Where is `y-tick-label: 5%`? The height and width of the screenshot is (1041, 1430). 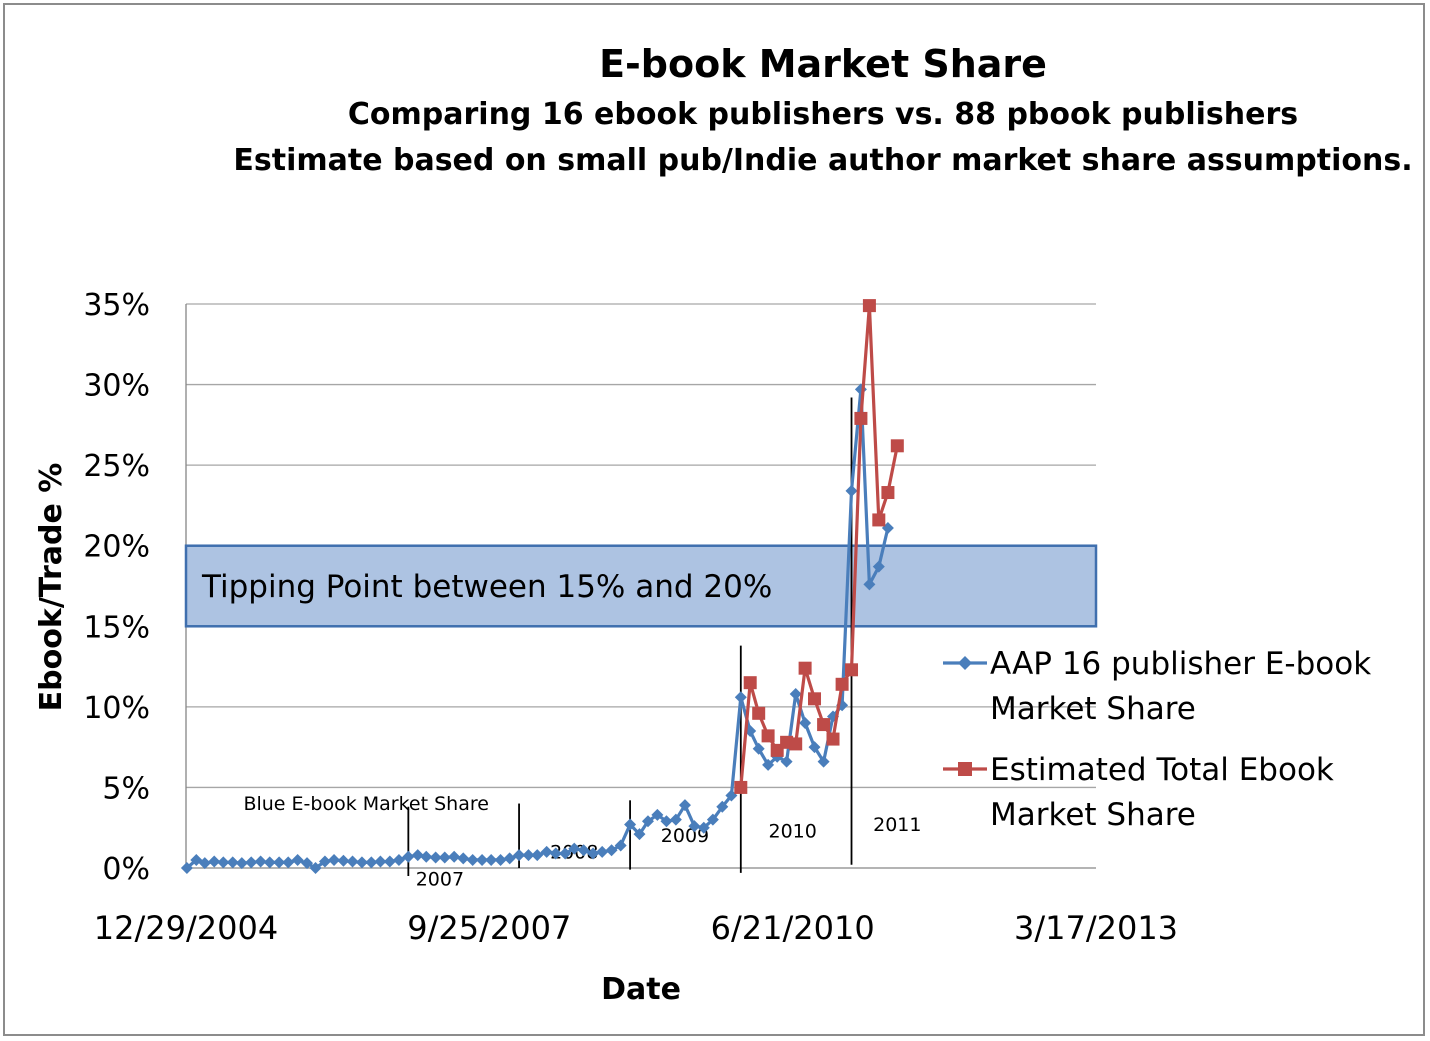
y-tick-label: 5% is located at coordinates (126, 788).